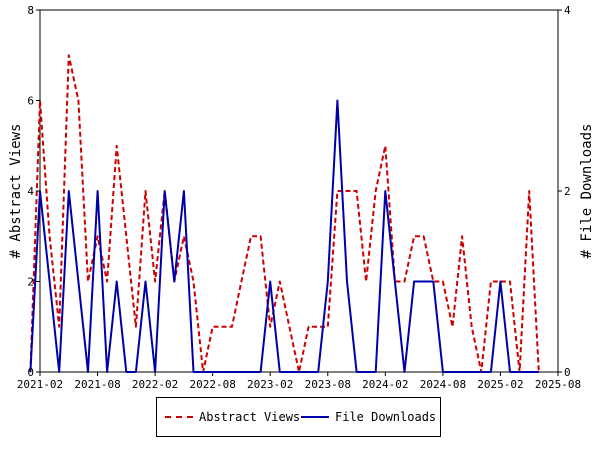 This screenshot has width=600, height=450. What do you see at coordinates (567, 10) in the screenshot?
I see `y2-tick-label: 4` at bounding box center [567, 10].